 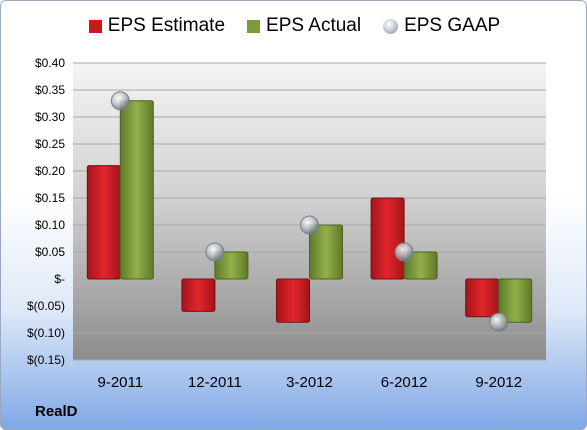 What do you see at coordinates (50, 63) in the screenshot?
I see `y-tick-label: $0.40` at bounding box center [50, 63].